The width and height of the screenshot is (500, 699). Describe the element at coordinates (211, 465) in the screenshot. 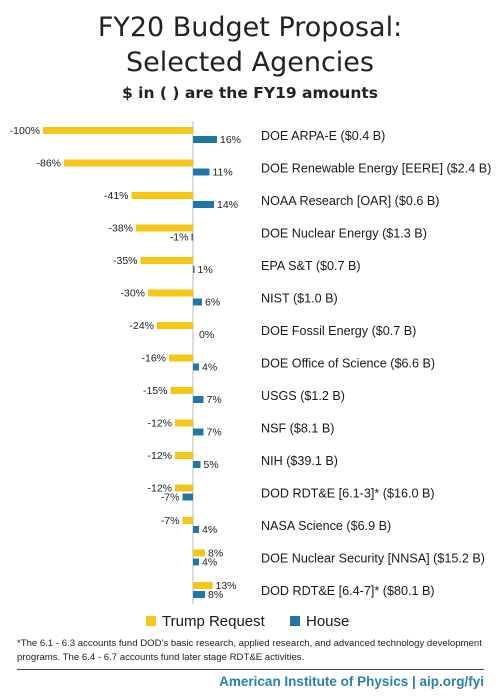

I see `data-label-house-10: 5%` at that location.